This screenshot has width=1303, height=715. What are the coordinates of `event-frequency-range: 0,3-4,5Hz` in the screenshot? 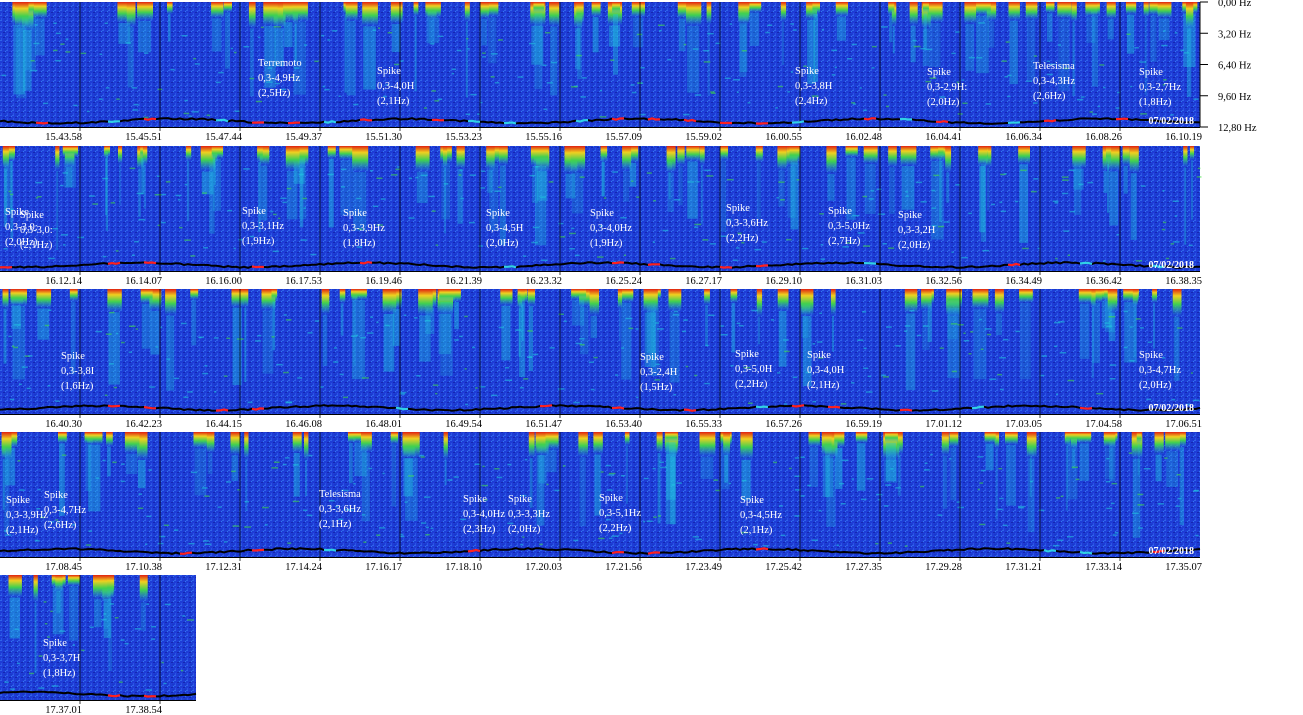 It's located at (761, 515).